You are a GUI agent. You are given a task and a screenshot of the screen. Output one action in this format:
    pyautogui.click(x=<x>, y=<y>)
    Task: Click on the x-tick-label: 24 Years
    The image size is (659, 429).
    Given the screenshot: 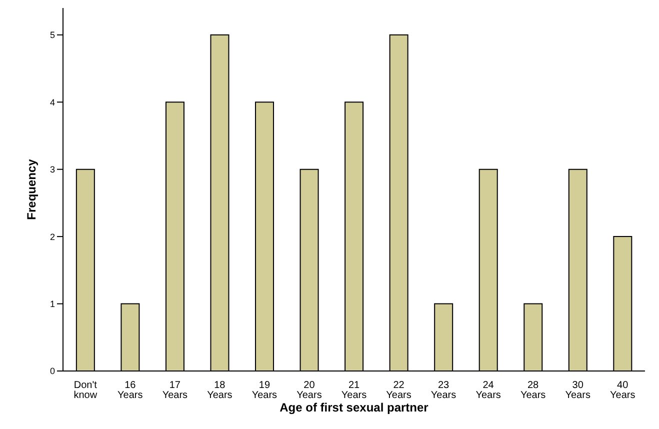 What is the action you would take?
    pyautogui.click(x=488, y=390)
    